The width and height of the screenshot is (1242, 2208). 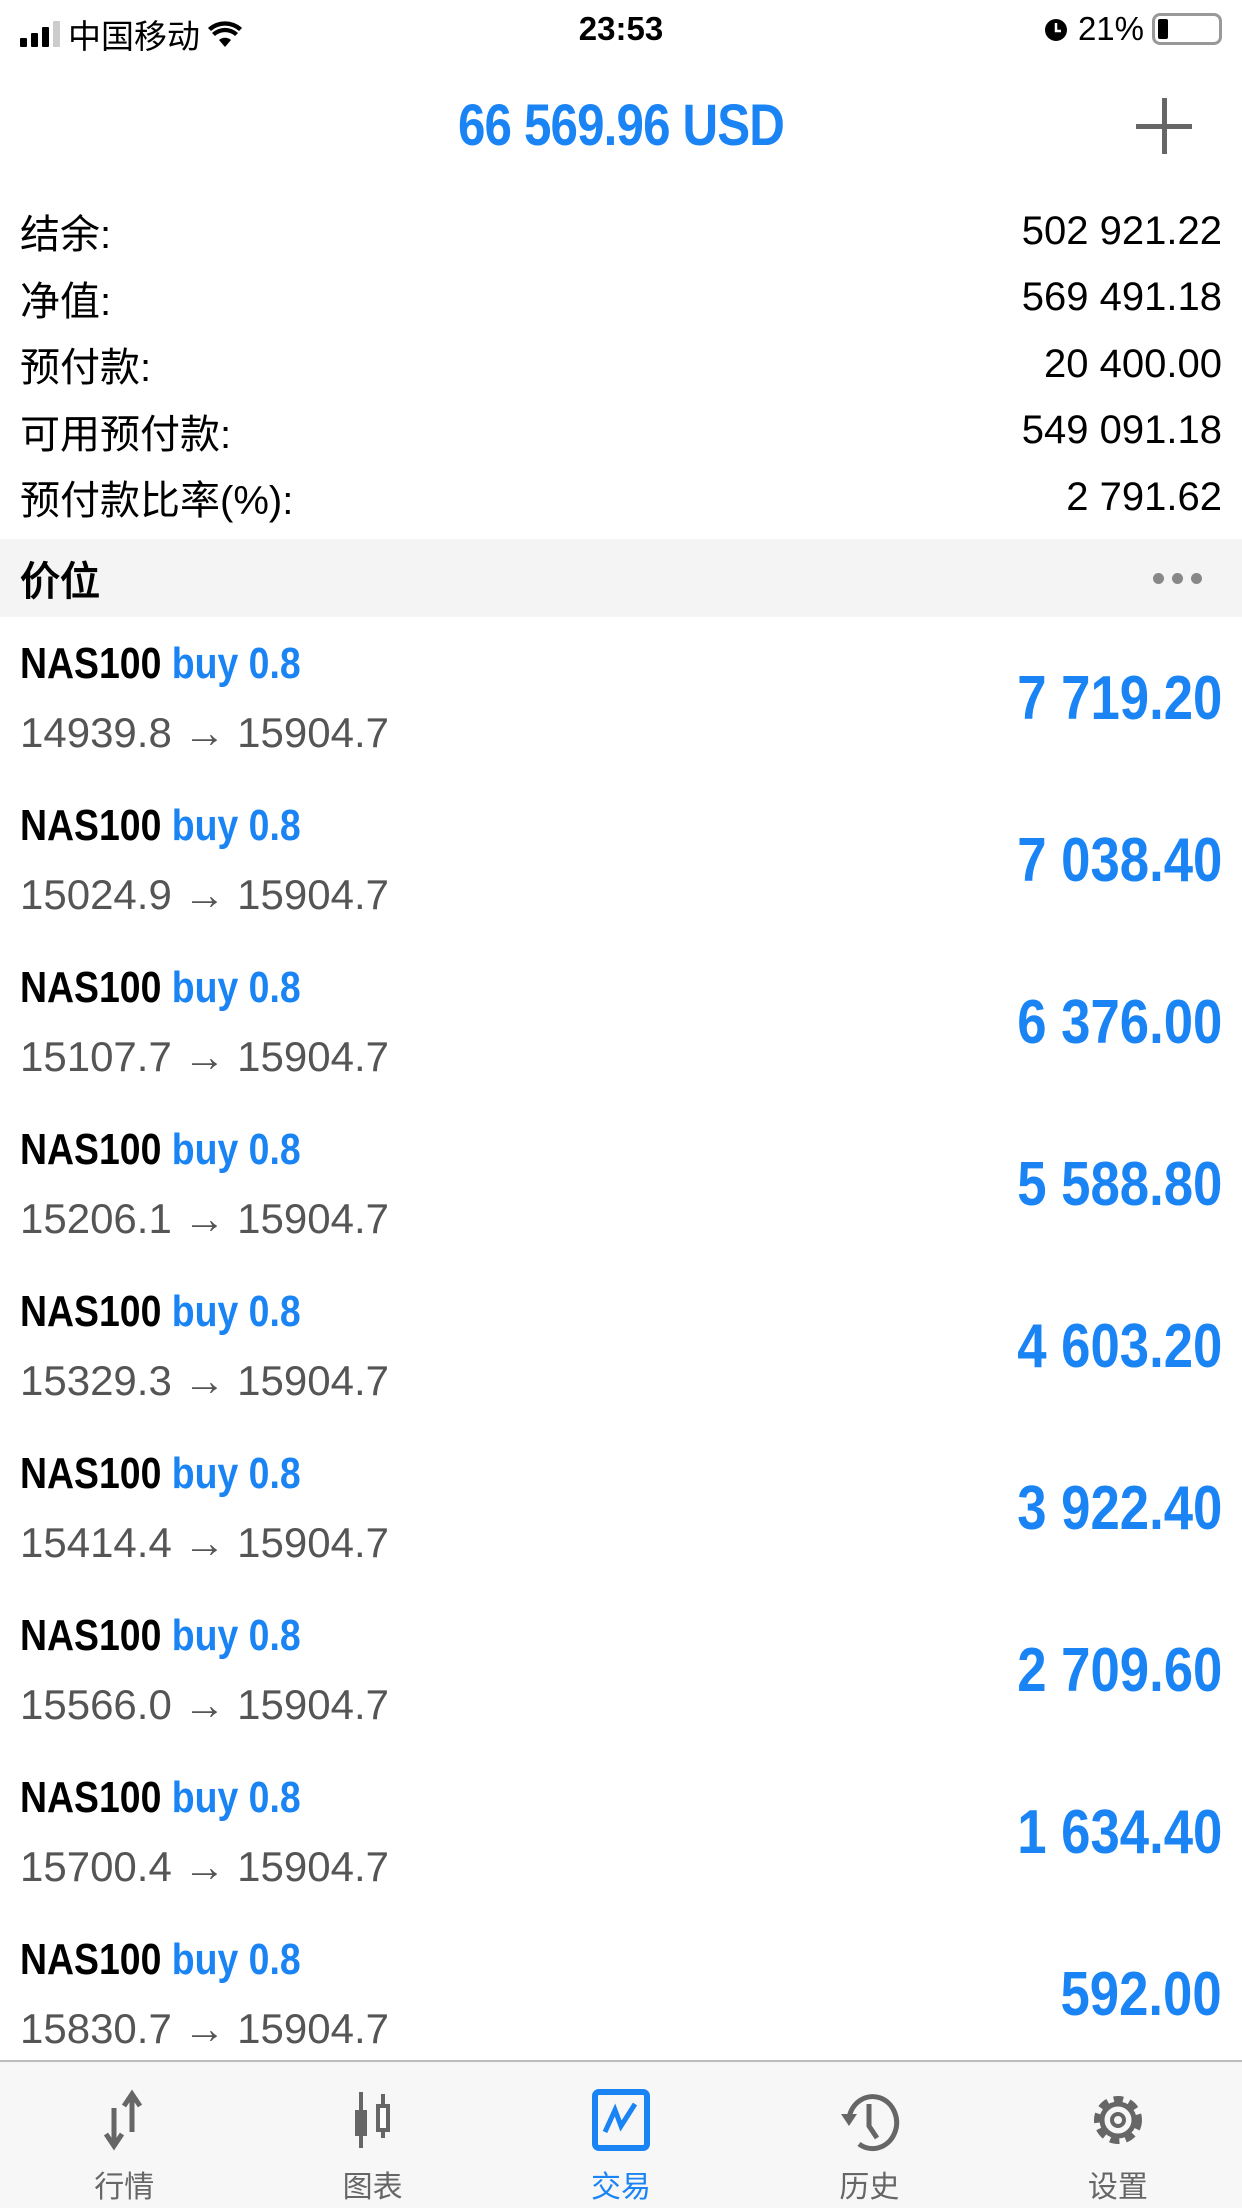 I want to click on position-prices: 15566.0 → 15904.7, so click(x=204, y=1704).